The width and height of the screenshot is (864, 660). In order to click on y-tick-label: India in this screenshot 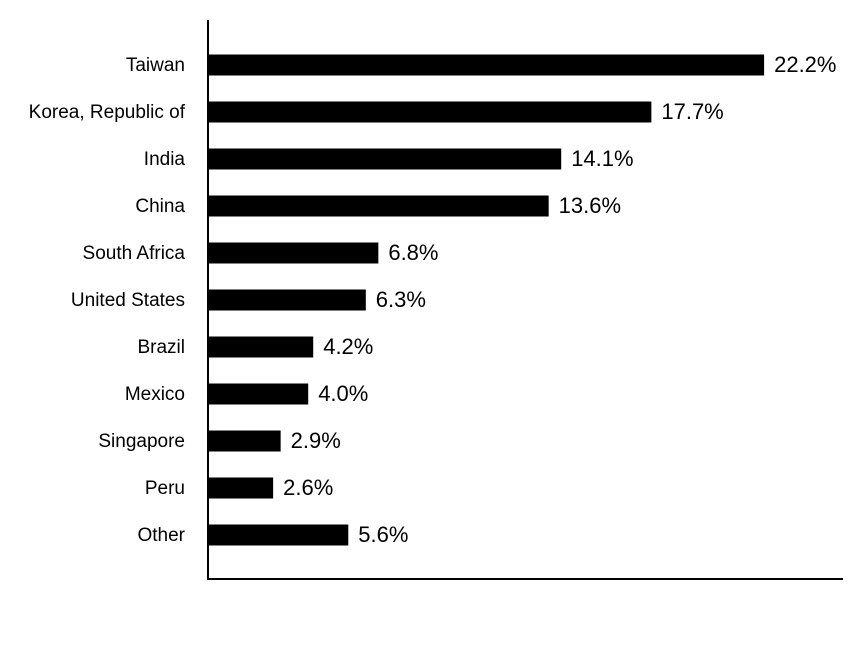, I will do `click(165, 159)`.